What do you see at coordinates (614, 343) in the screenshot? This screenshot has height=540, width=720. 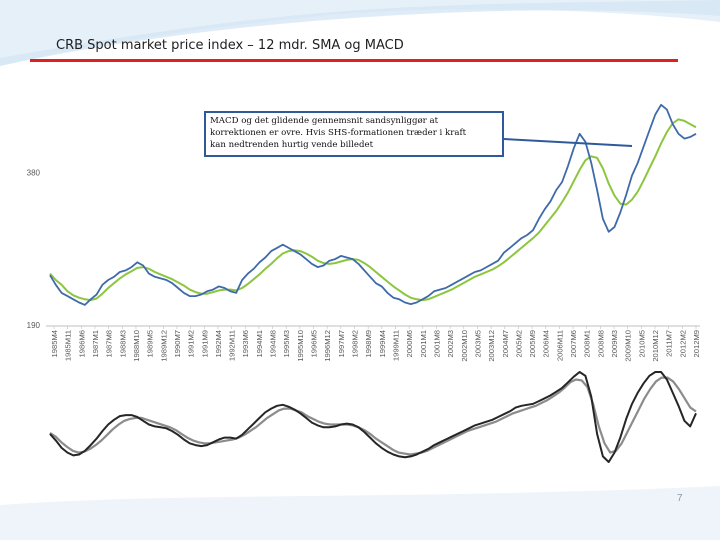 I see `x-tick-label: 2009M3` at bounding box center [614, 343].